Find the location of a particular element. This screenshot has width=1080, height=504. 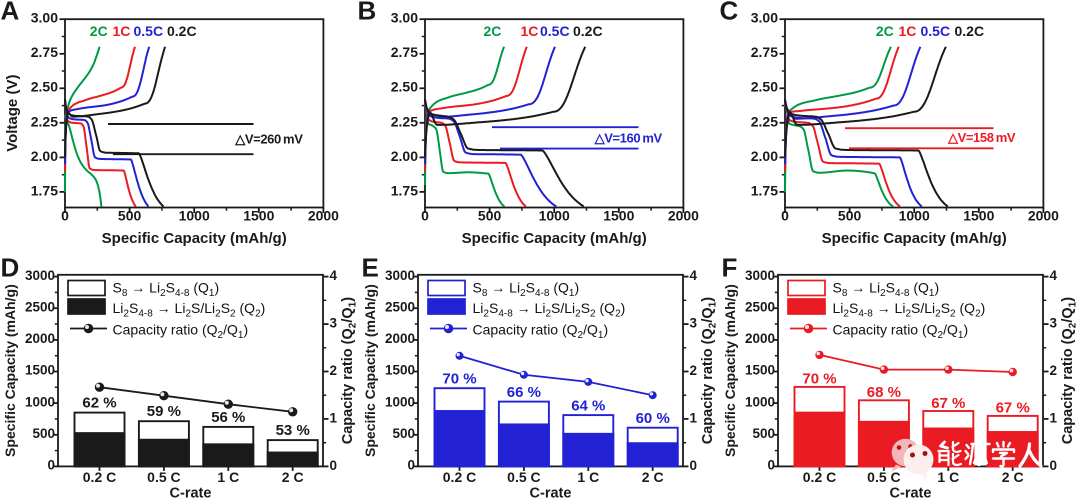

svg-text: 2500 is located at coordinates (760, 306).